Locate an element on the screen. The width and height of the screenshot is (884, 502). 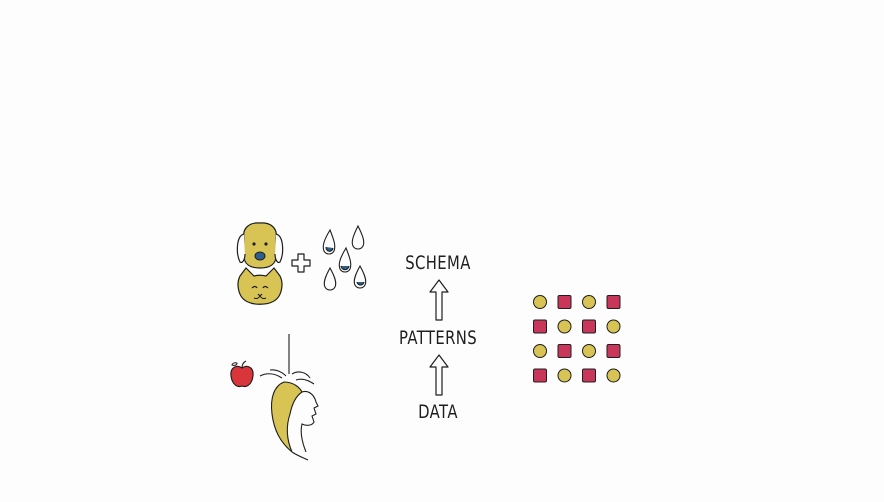
cat-icon is located at coordinates (260, 286).